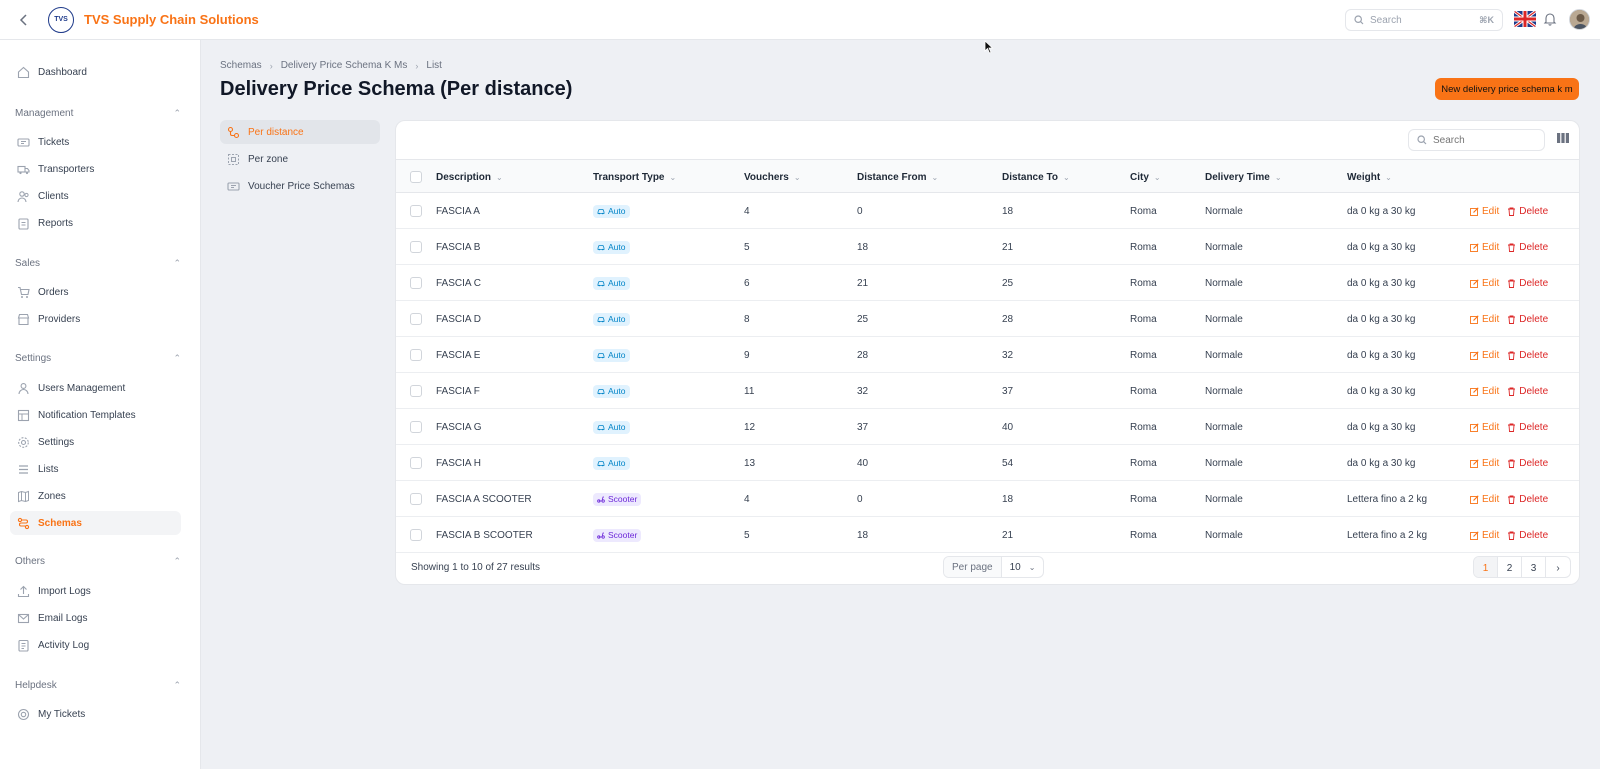 The width and height of the screenshot is (1600, 769). What do you see at coordinates (897, 177) in the screenshot?
I see `column-header-distance-from: Distance From ⌄` at bounding box center [897, 177].